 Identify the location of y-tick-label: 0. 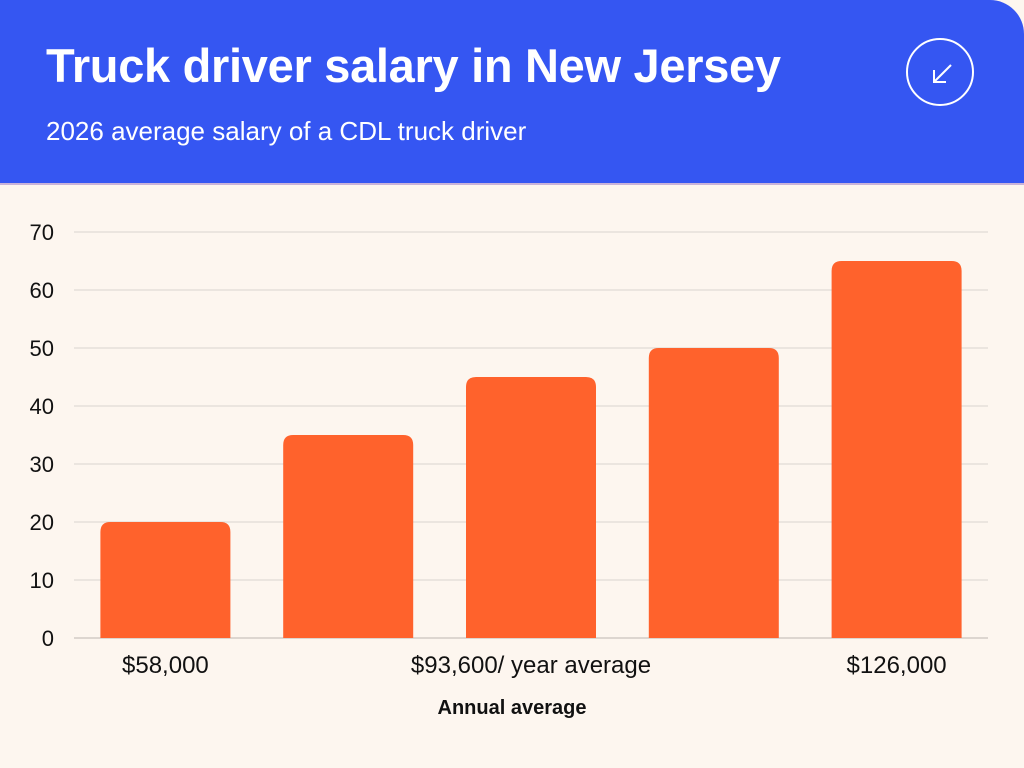
(48, 638).